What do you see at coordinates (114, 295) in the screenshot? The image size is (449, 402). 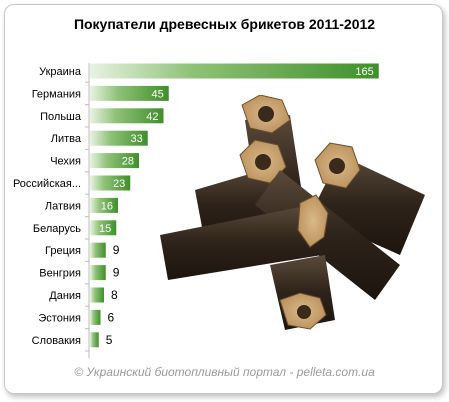 I see `data-label: 8` at bounding box center [114, 295].